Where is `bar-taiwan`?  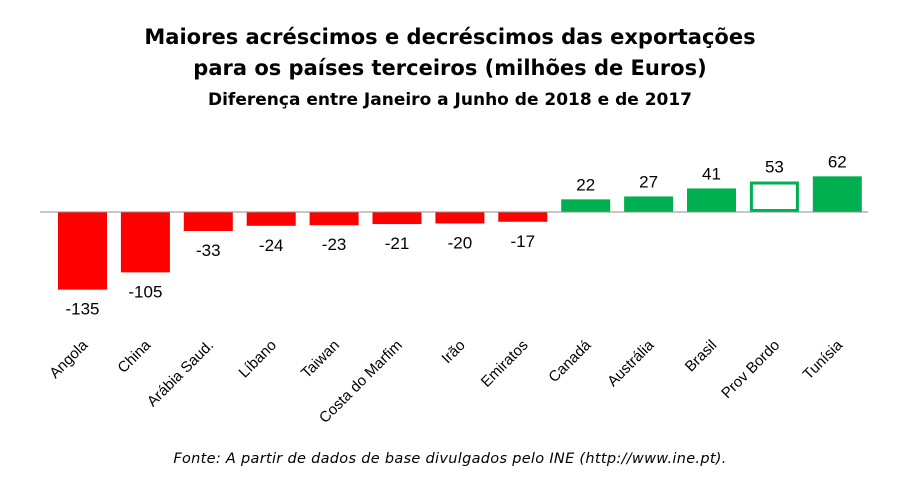
bar-taiwan is located at coordinates (334, 219).